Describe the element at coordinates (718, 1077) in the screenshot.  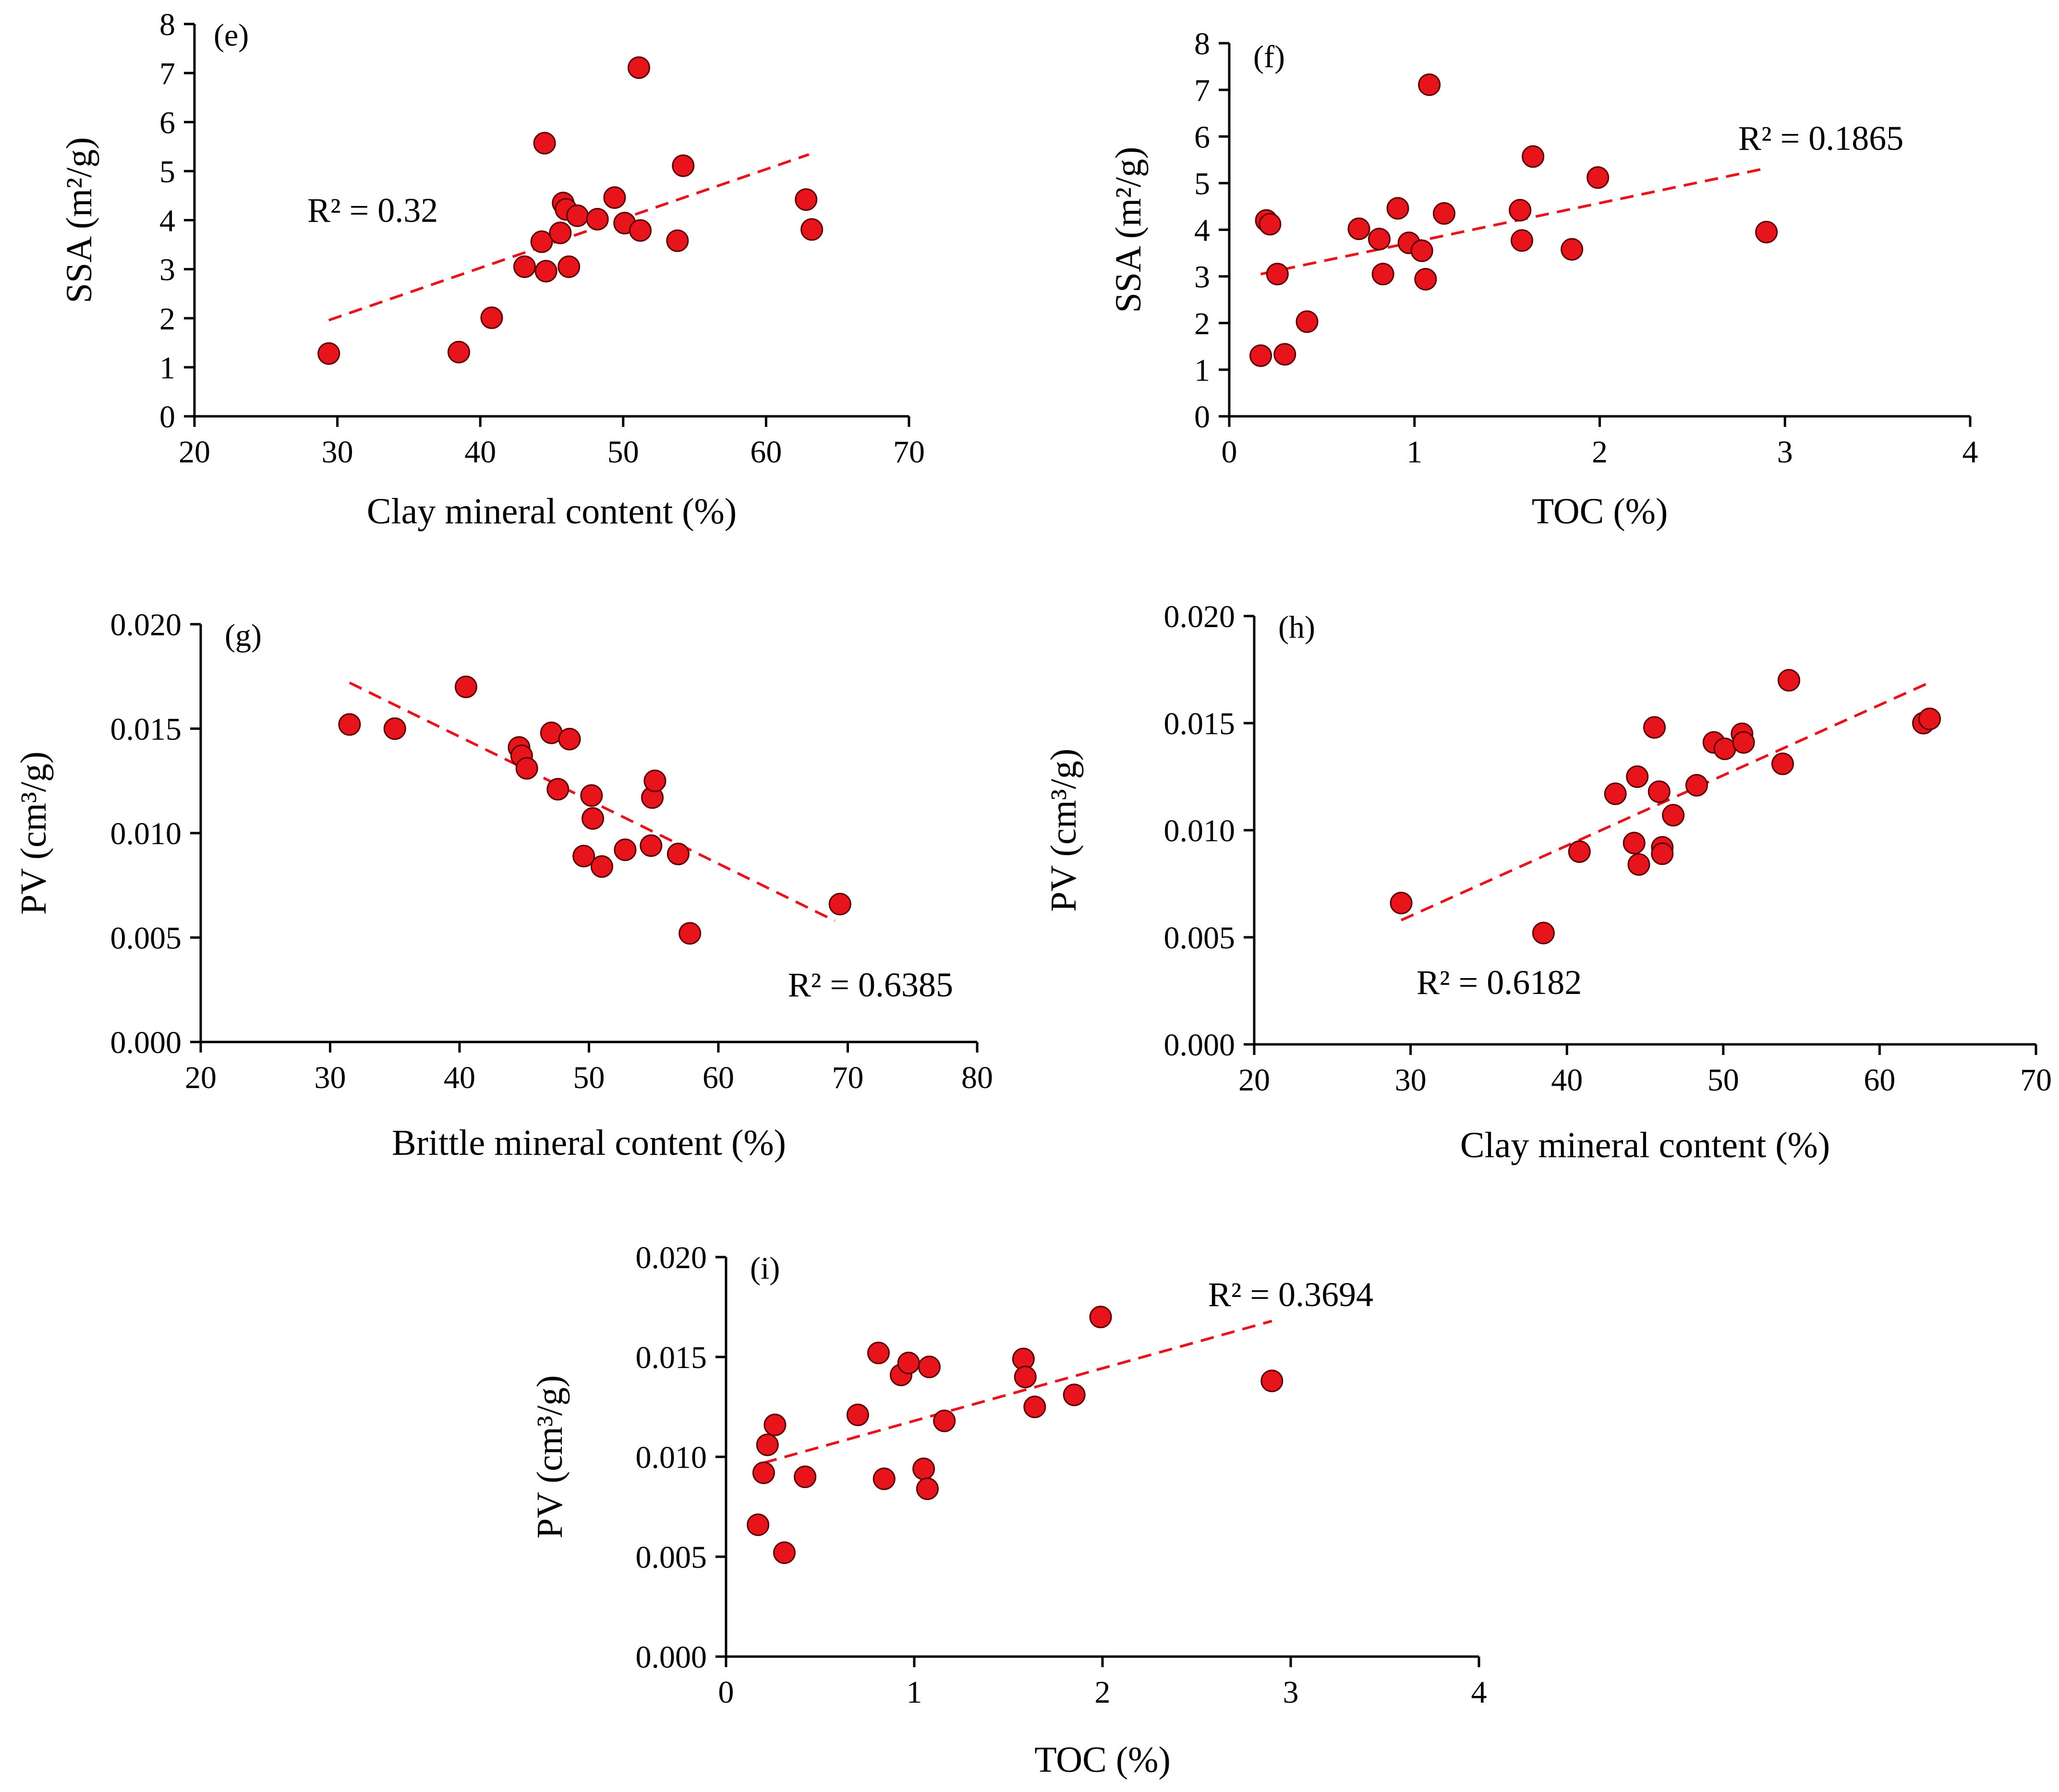
I see `x-tick-label: 60` at that location.